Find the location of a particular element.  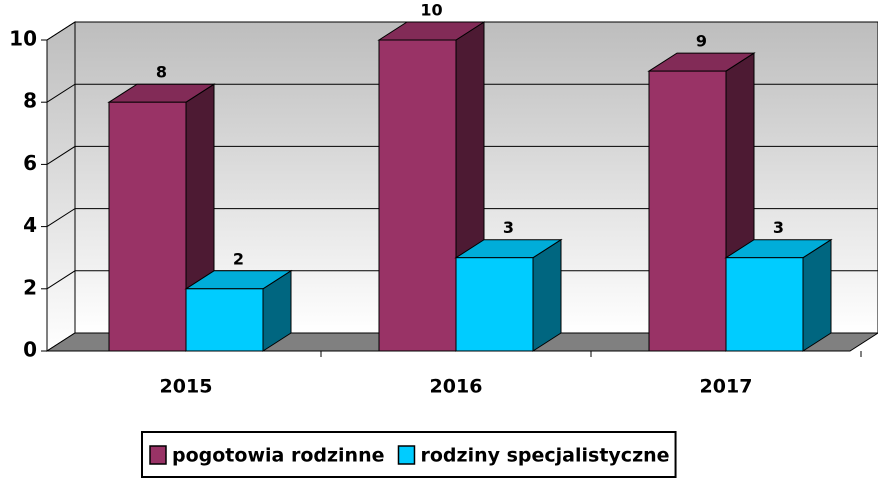

legend-label: pogotowia rodzinne is located at coordinates (278, 456).